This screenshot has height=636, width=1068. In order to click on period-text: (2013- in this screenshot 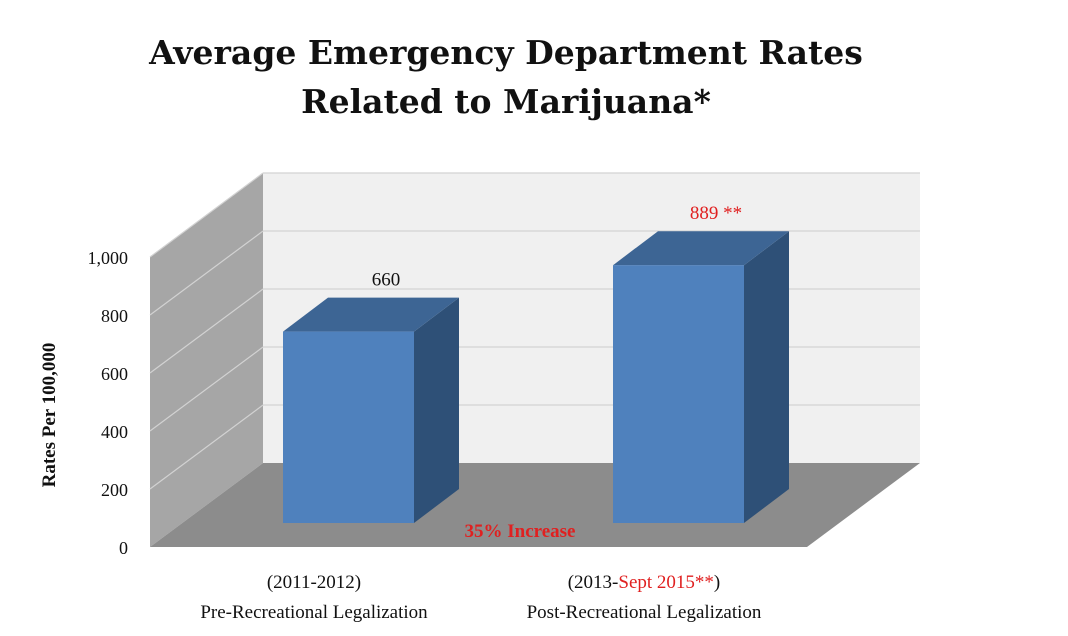, I will do `click(593, 582)`.